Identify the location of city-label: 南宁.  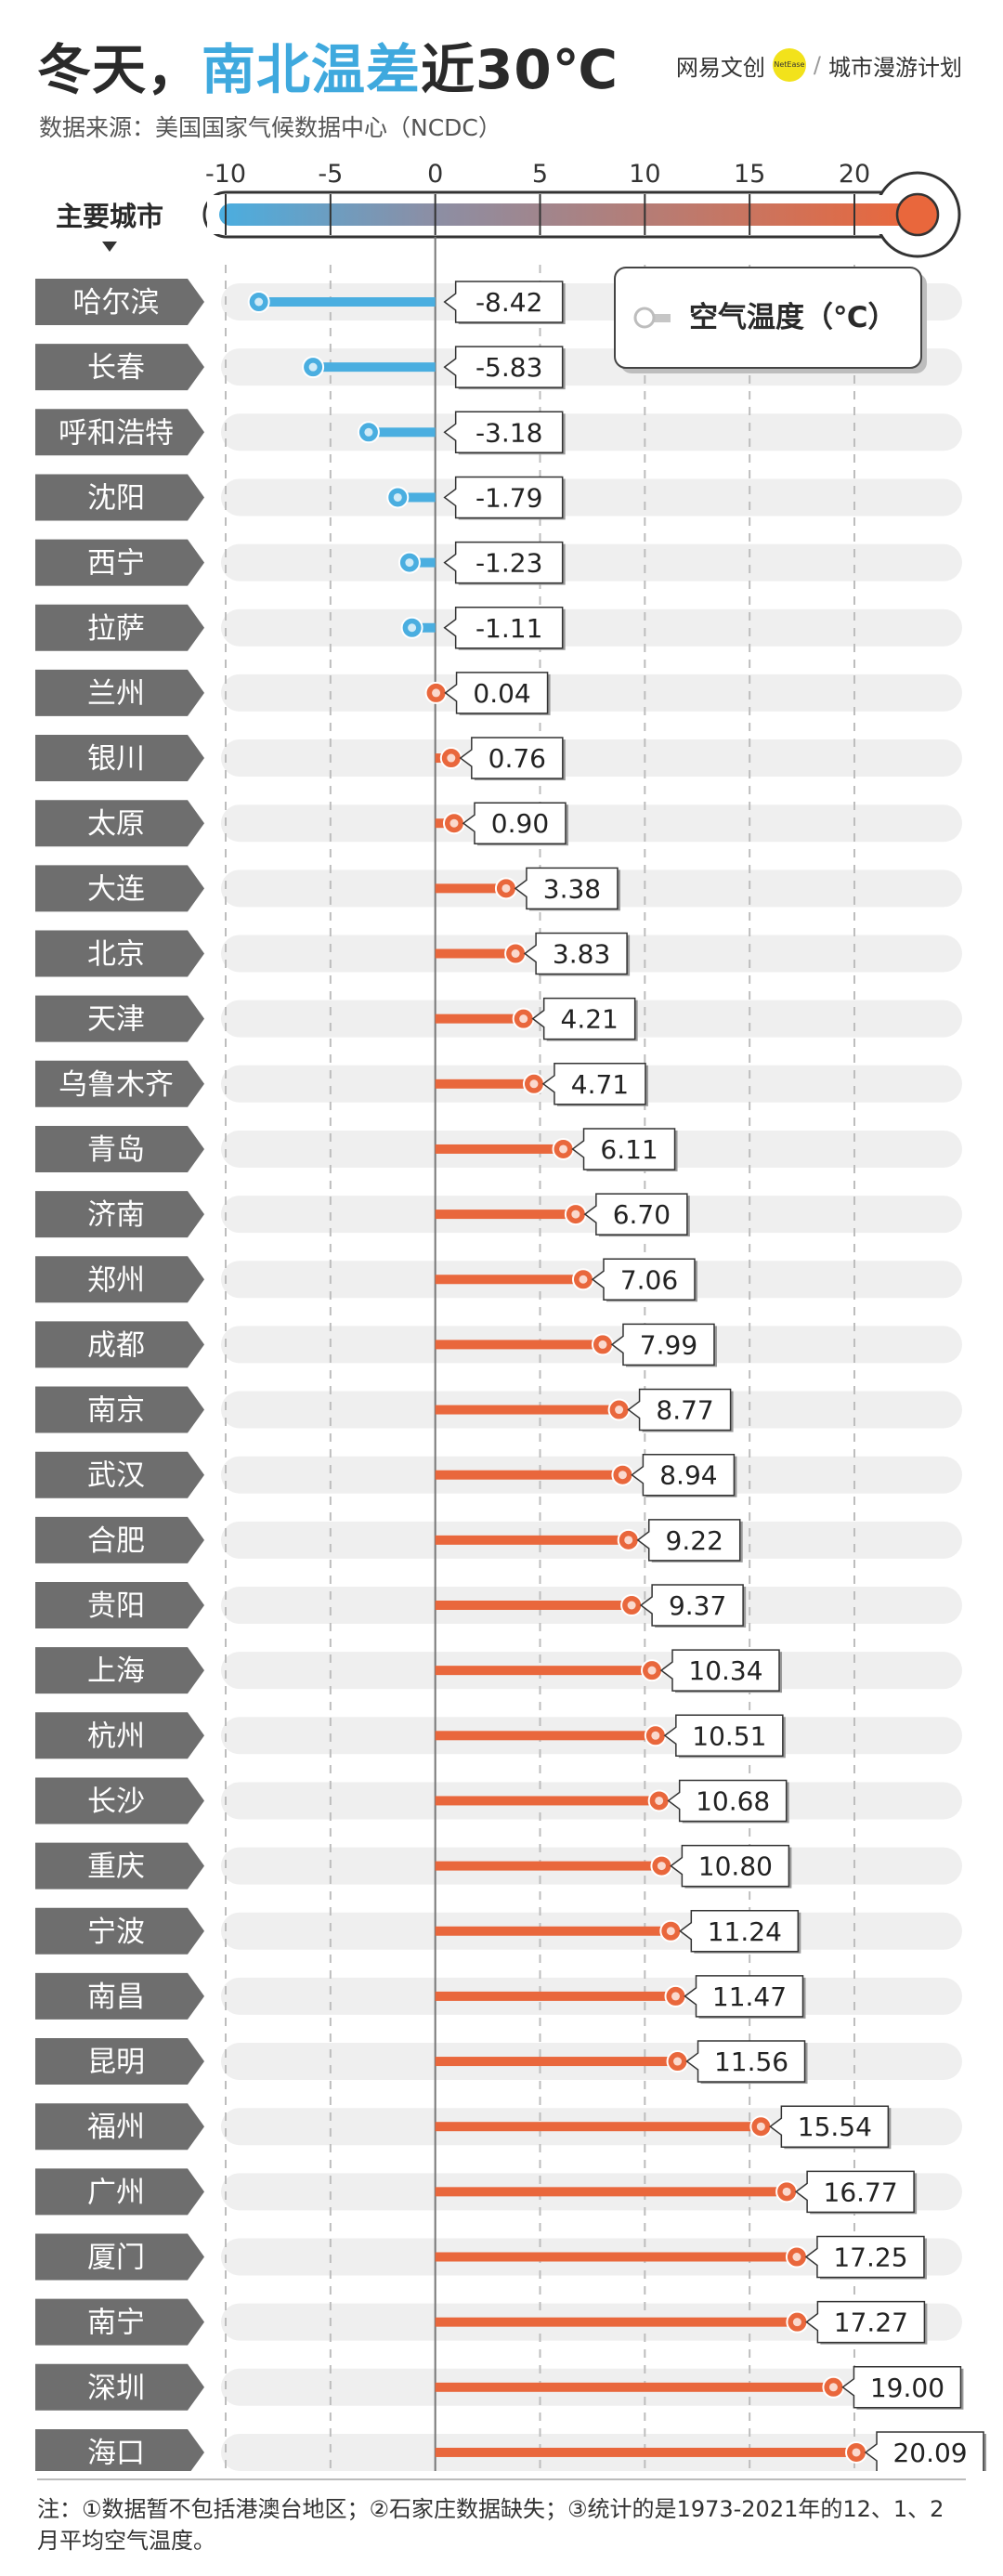
(116, 2324).